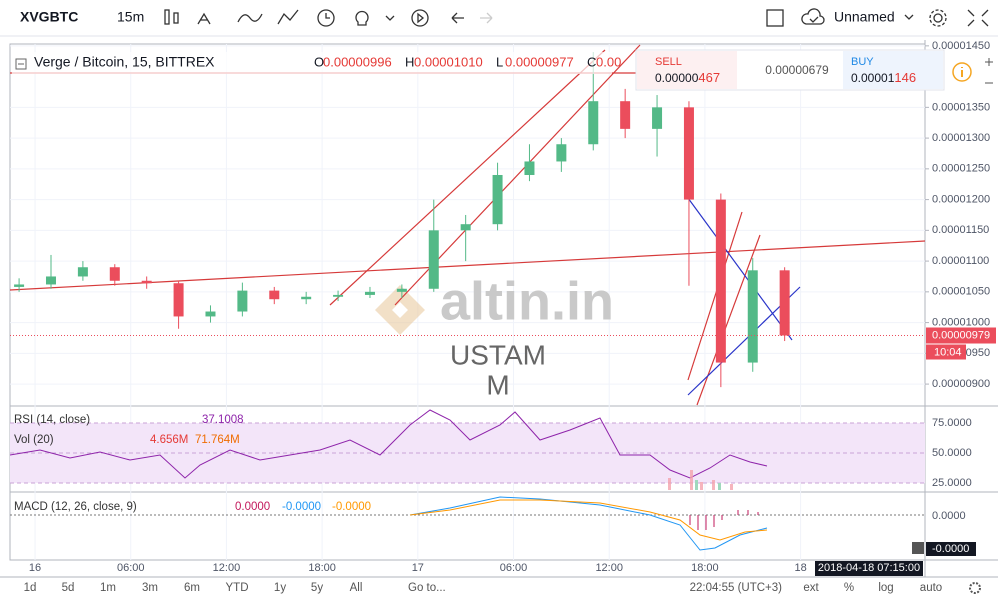 Image resolution: width=998 pixels, height=609 pixels. Describe the element at coordinates (687, 77) in the screenshot. I see `sell-price: 0.00000467` at that location.